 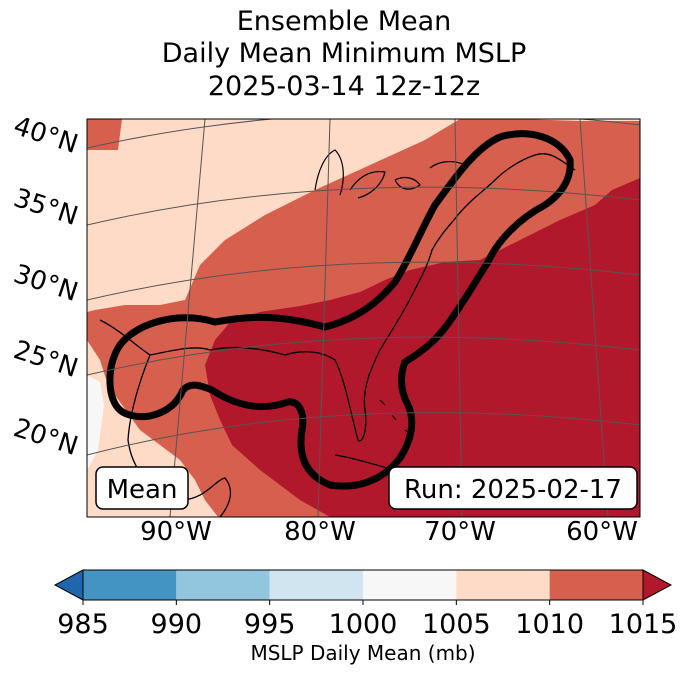 What do you see at coordinates (389, 532) in the screenshot?
I see `lon-labels: 90°W 80°W 70°W 60°W` at bounding box center [389, 532].